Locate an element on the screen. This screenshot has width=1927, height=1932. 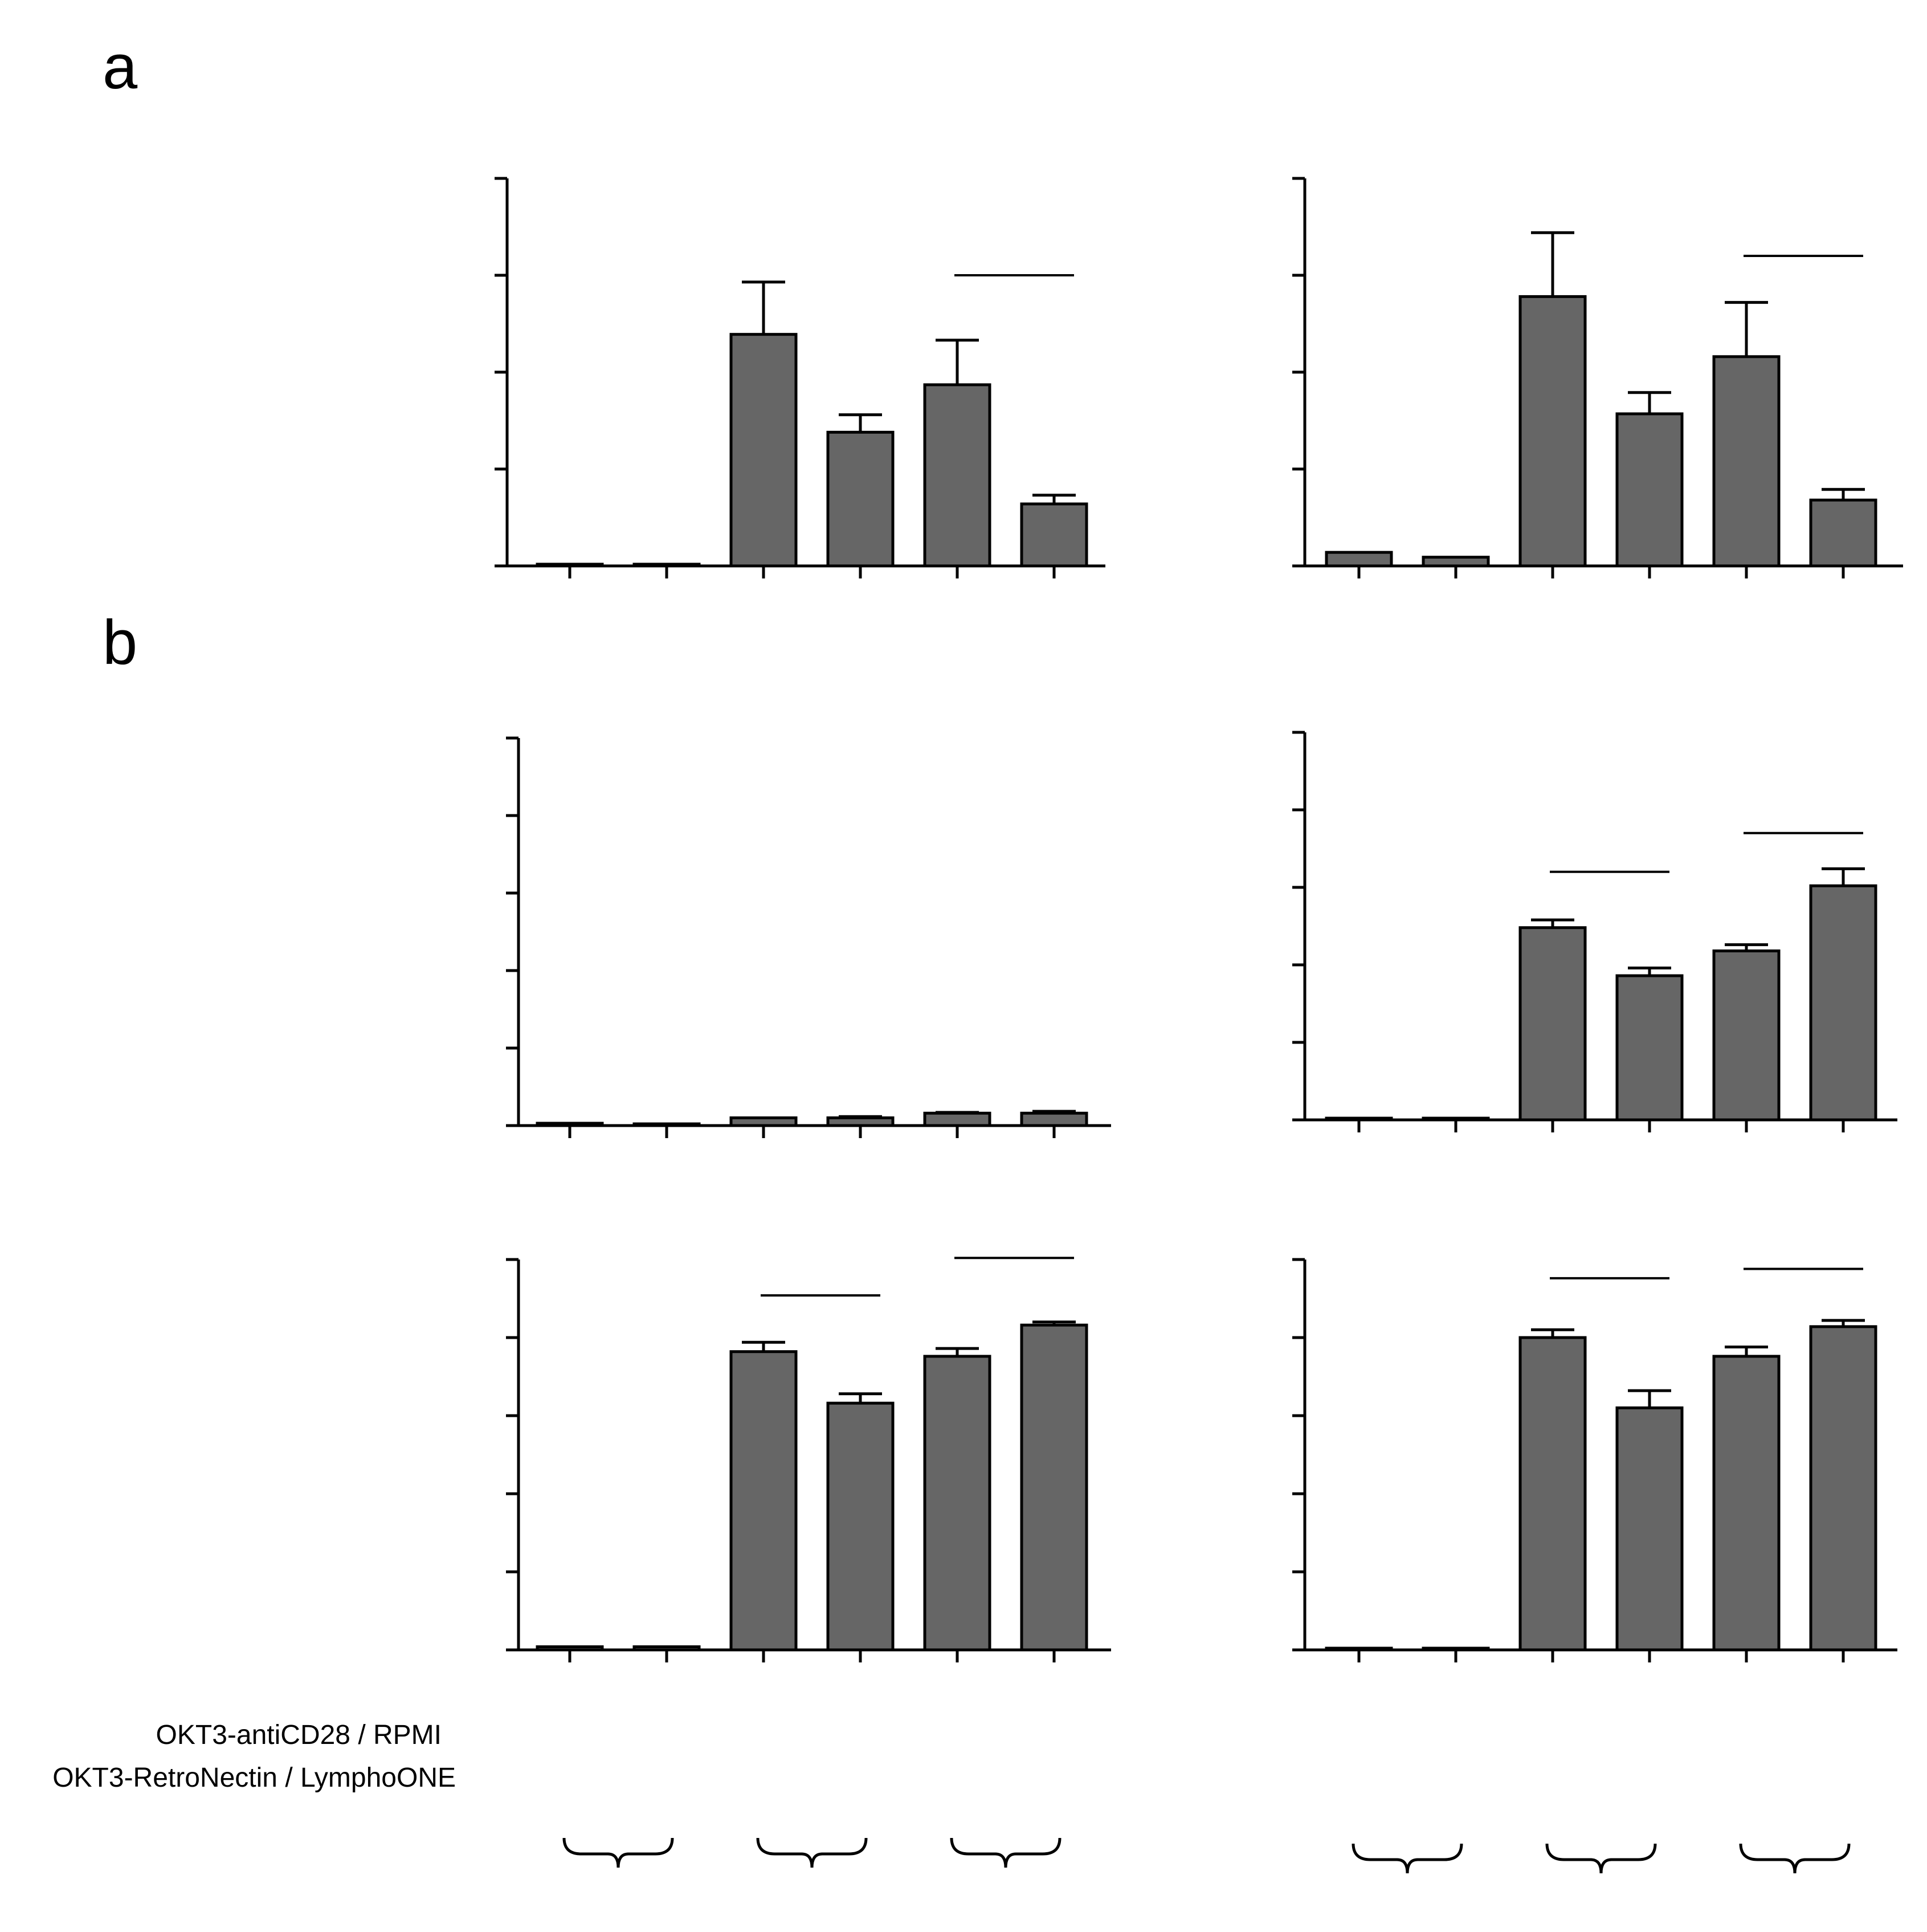
row-label-okt3-anticd28: OKT3-antiCD28 / RPMI is located at coordinates (299, 1735).